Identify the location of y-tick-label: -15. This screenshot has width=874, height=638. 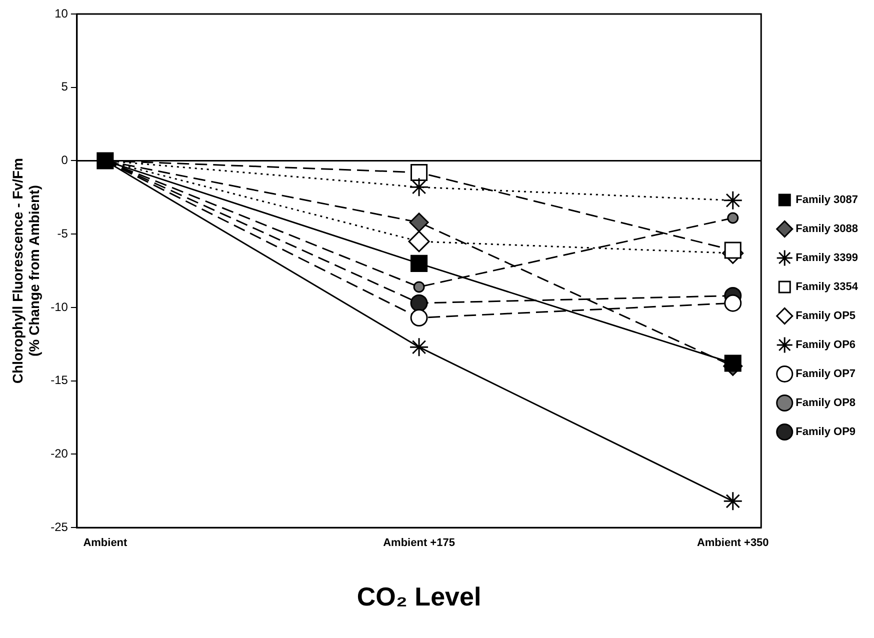
(59, 380).